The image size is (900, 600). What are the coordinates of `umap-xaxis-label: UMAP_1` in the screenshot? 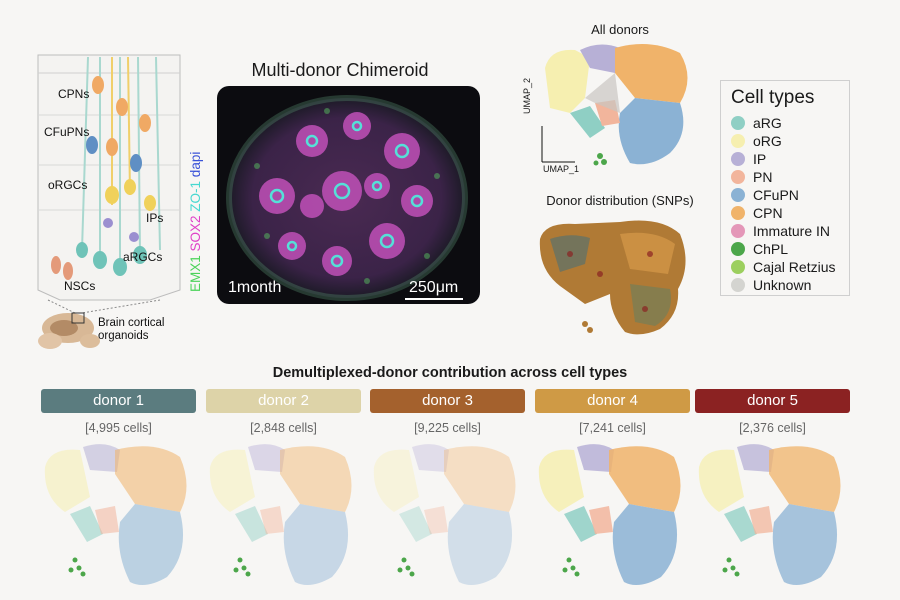 It's located at (561, 169).